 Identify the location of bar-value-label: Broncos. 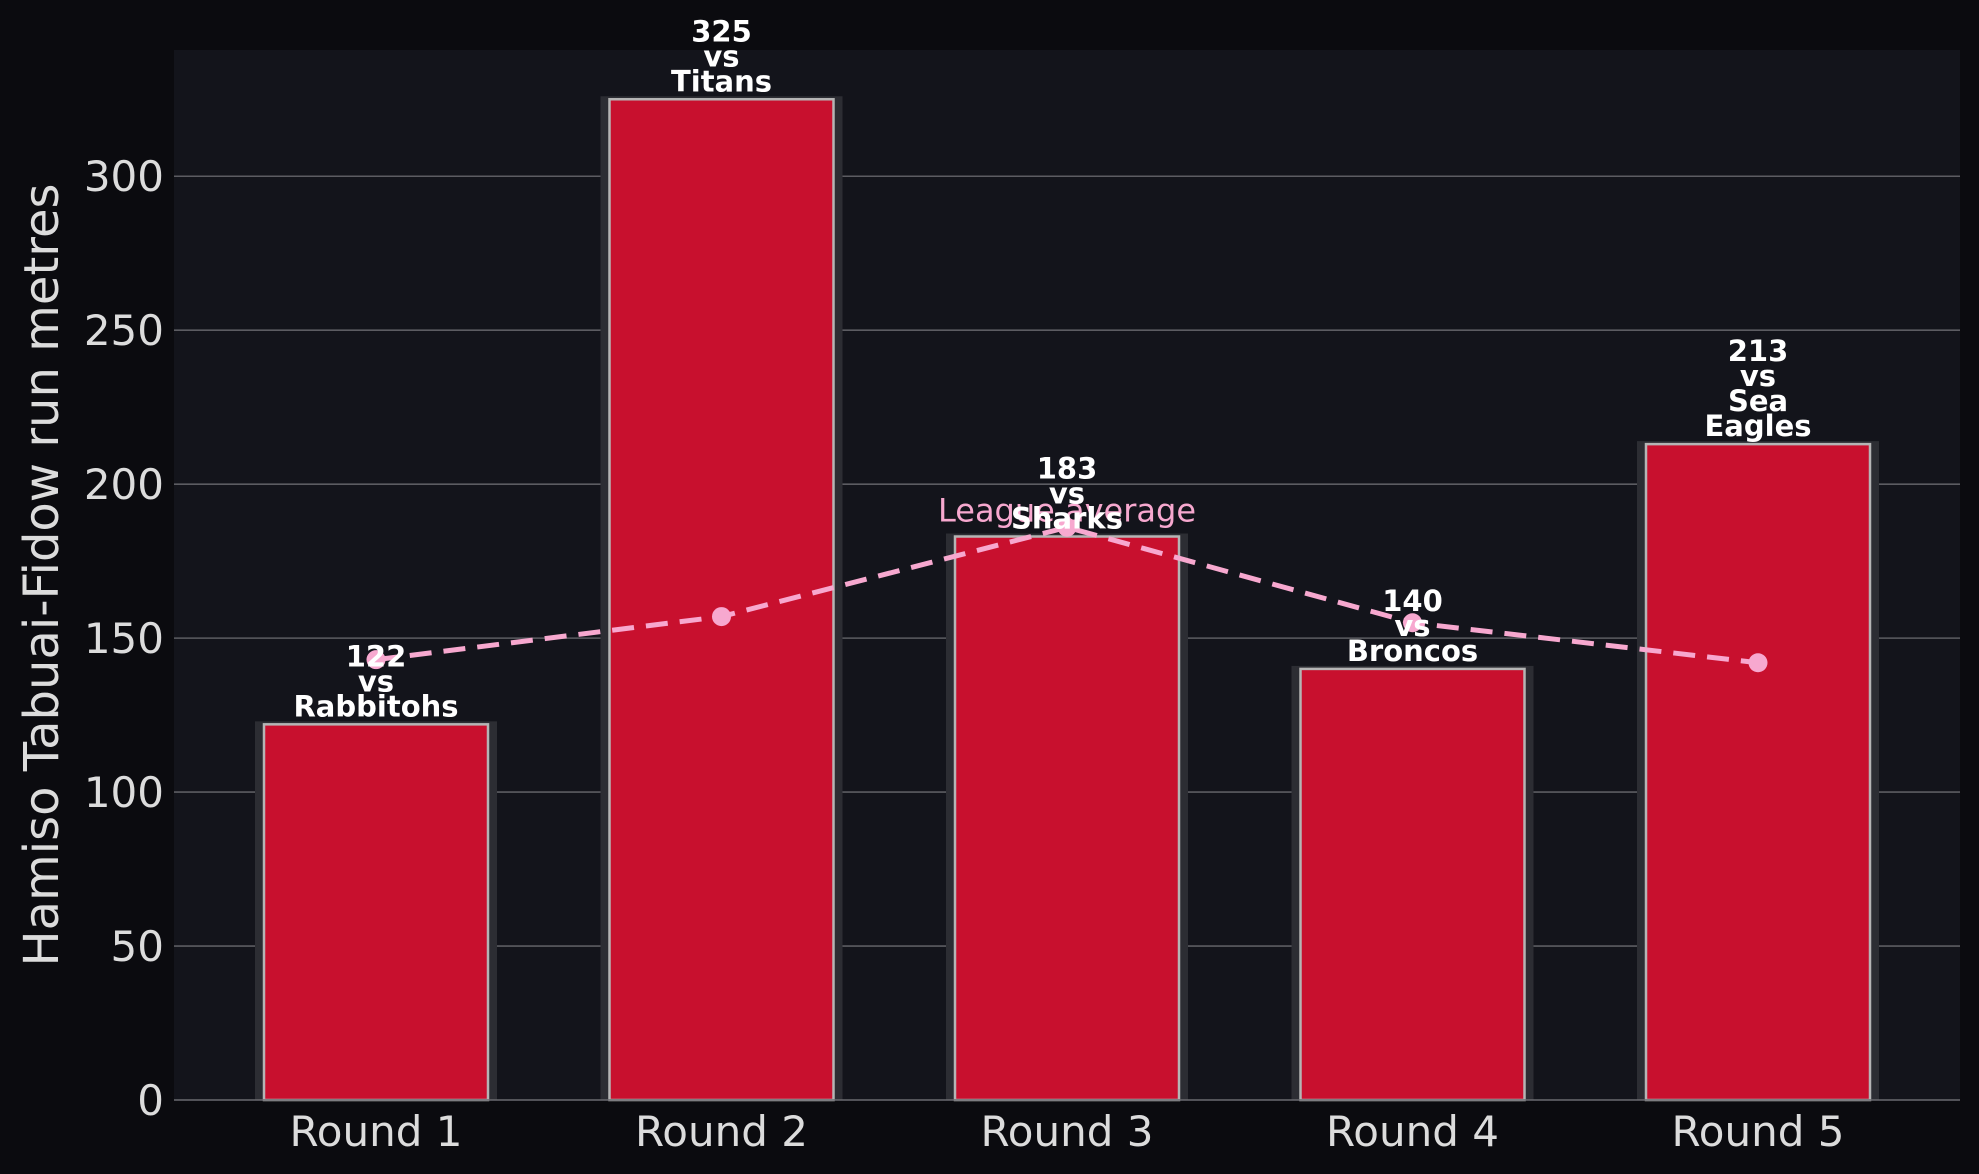
(1412, 651).